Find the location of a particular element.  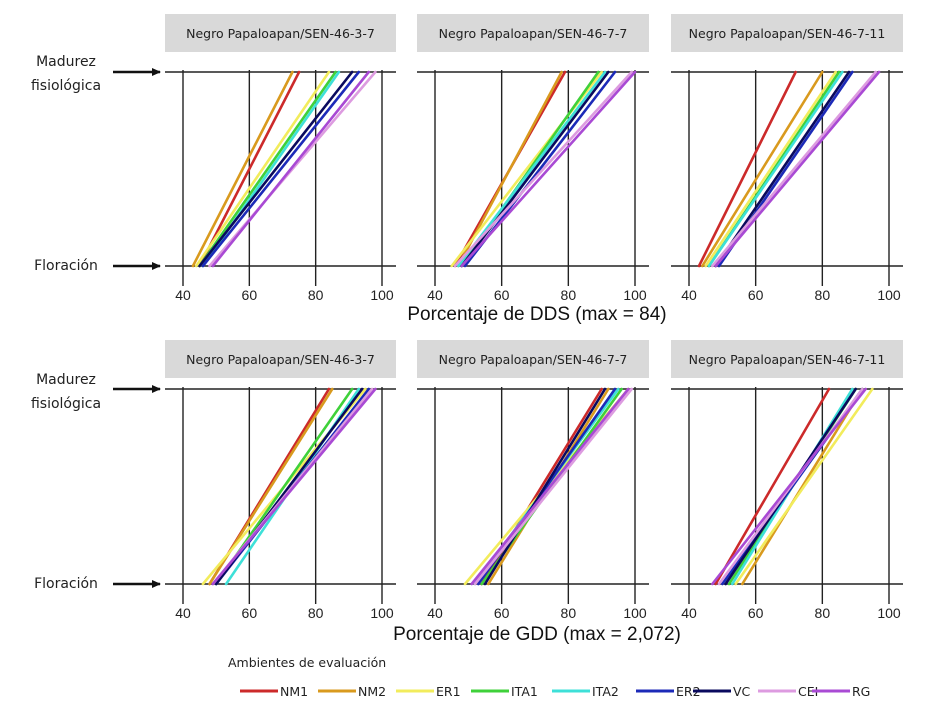

legend-label-er2: ER2 is located at coordinates (688, 691).